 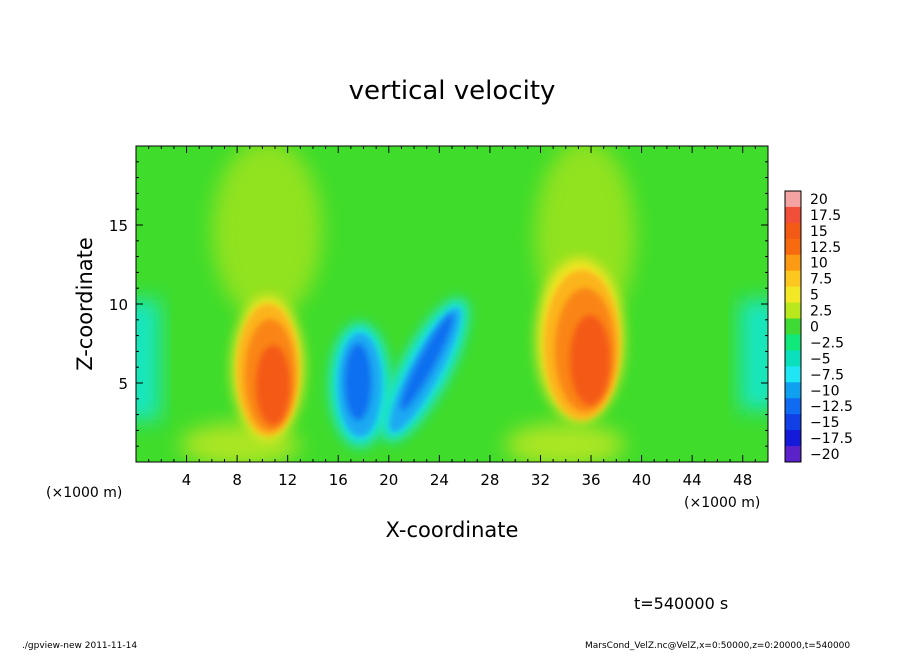 What do you see at coordinates (819, 232) in the screenshot?
I see `colorbar-label: 15` at bounding box center [819, 232].